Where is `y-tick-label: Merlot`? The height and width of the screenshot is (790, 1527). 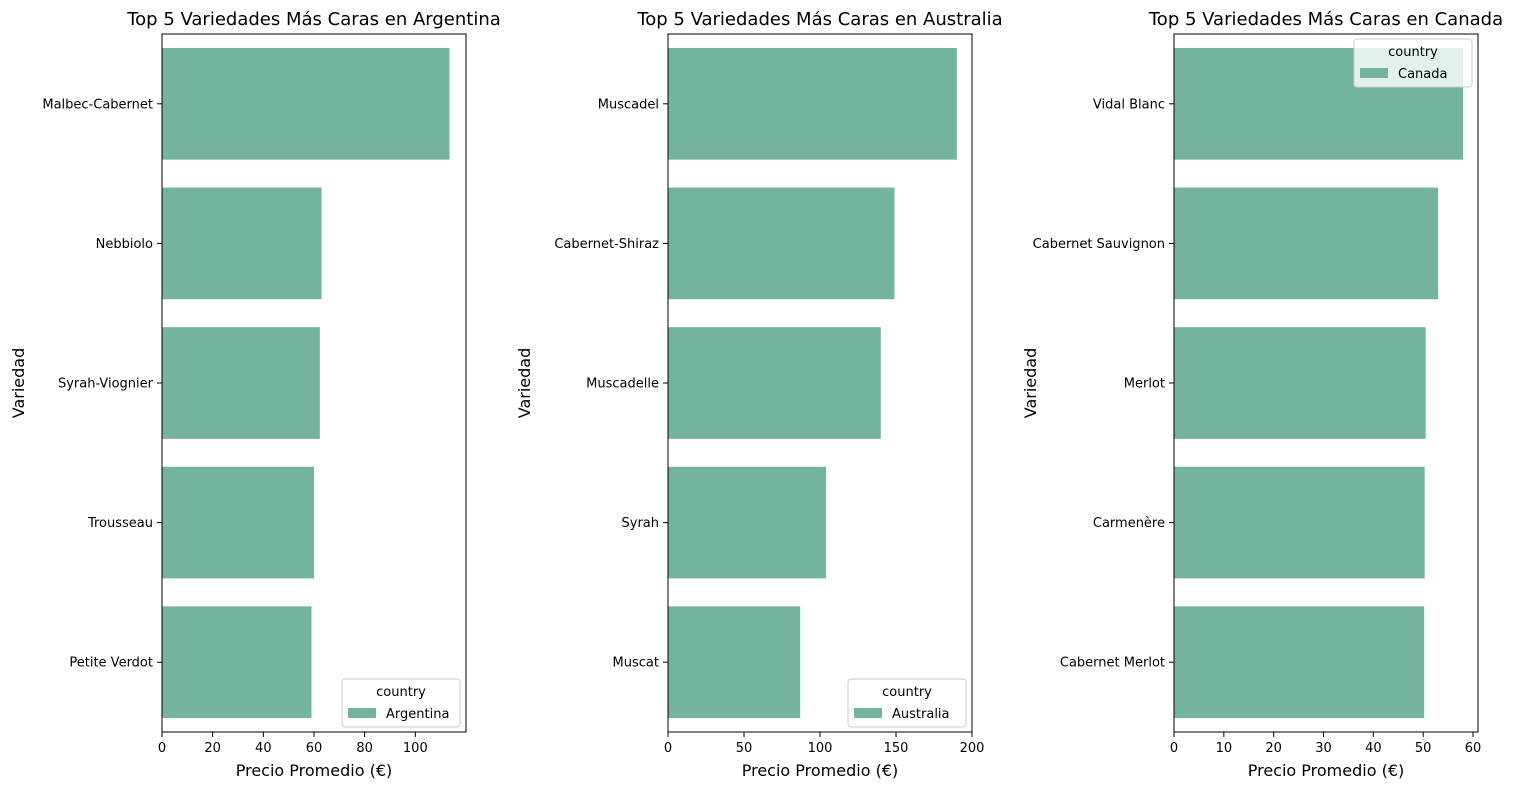 y-tick-label: Merlot is located at coordinates (1144, 384).